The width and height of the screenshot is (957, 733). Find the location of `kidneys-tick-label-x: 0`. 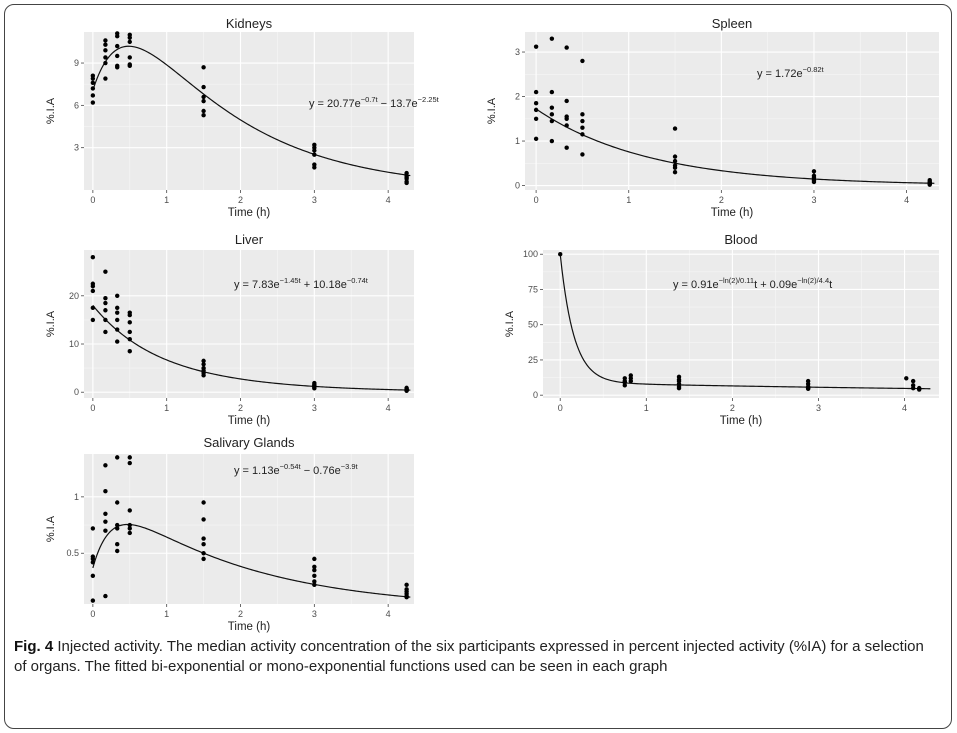

kidneys-tick-label-x: 0 is located at coordinates (92, 200).